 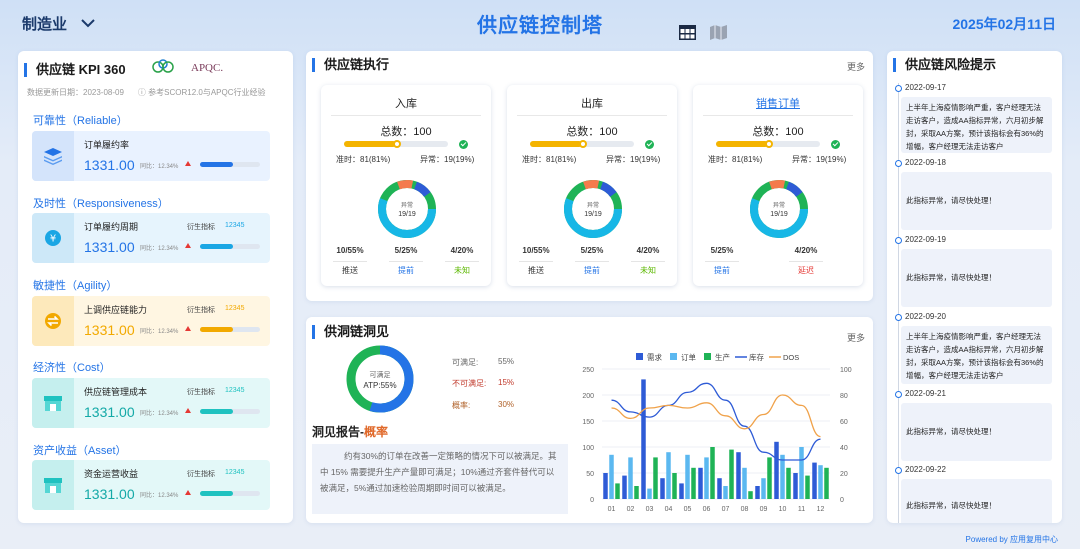 I want to click on y-tick-label: 50, so click(x=590, y=474).